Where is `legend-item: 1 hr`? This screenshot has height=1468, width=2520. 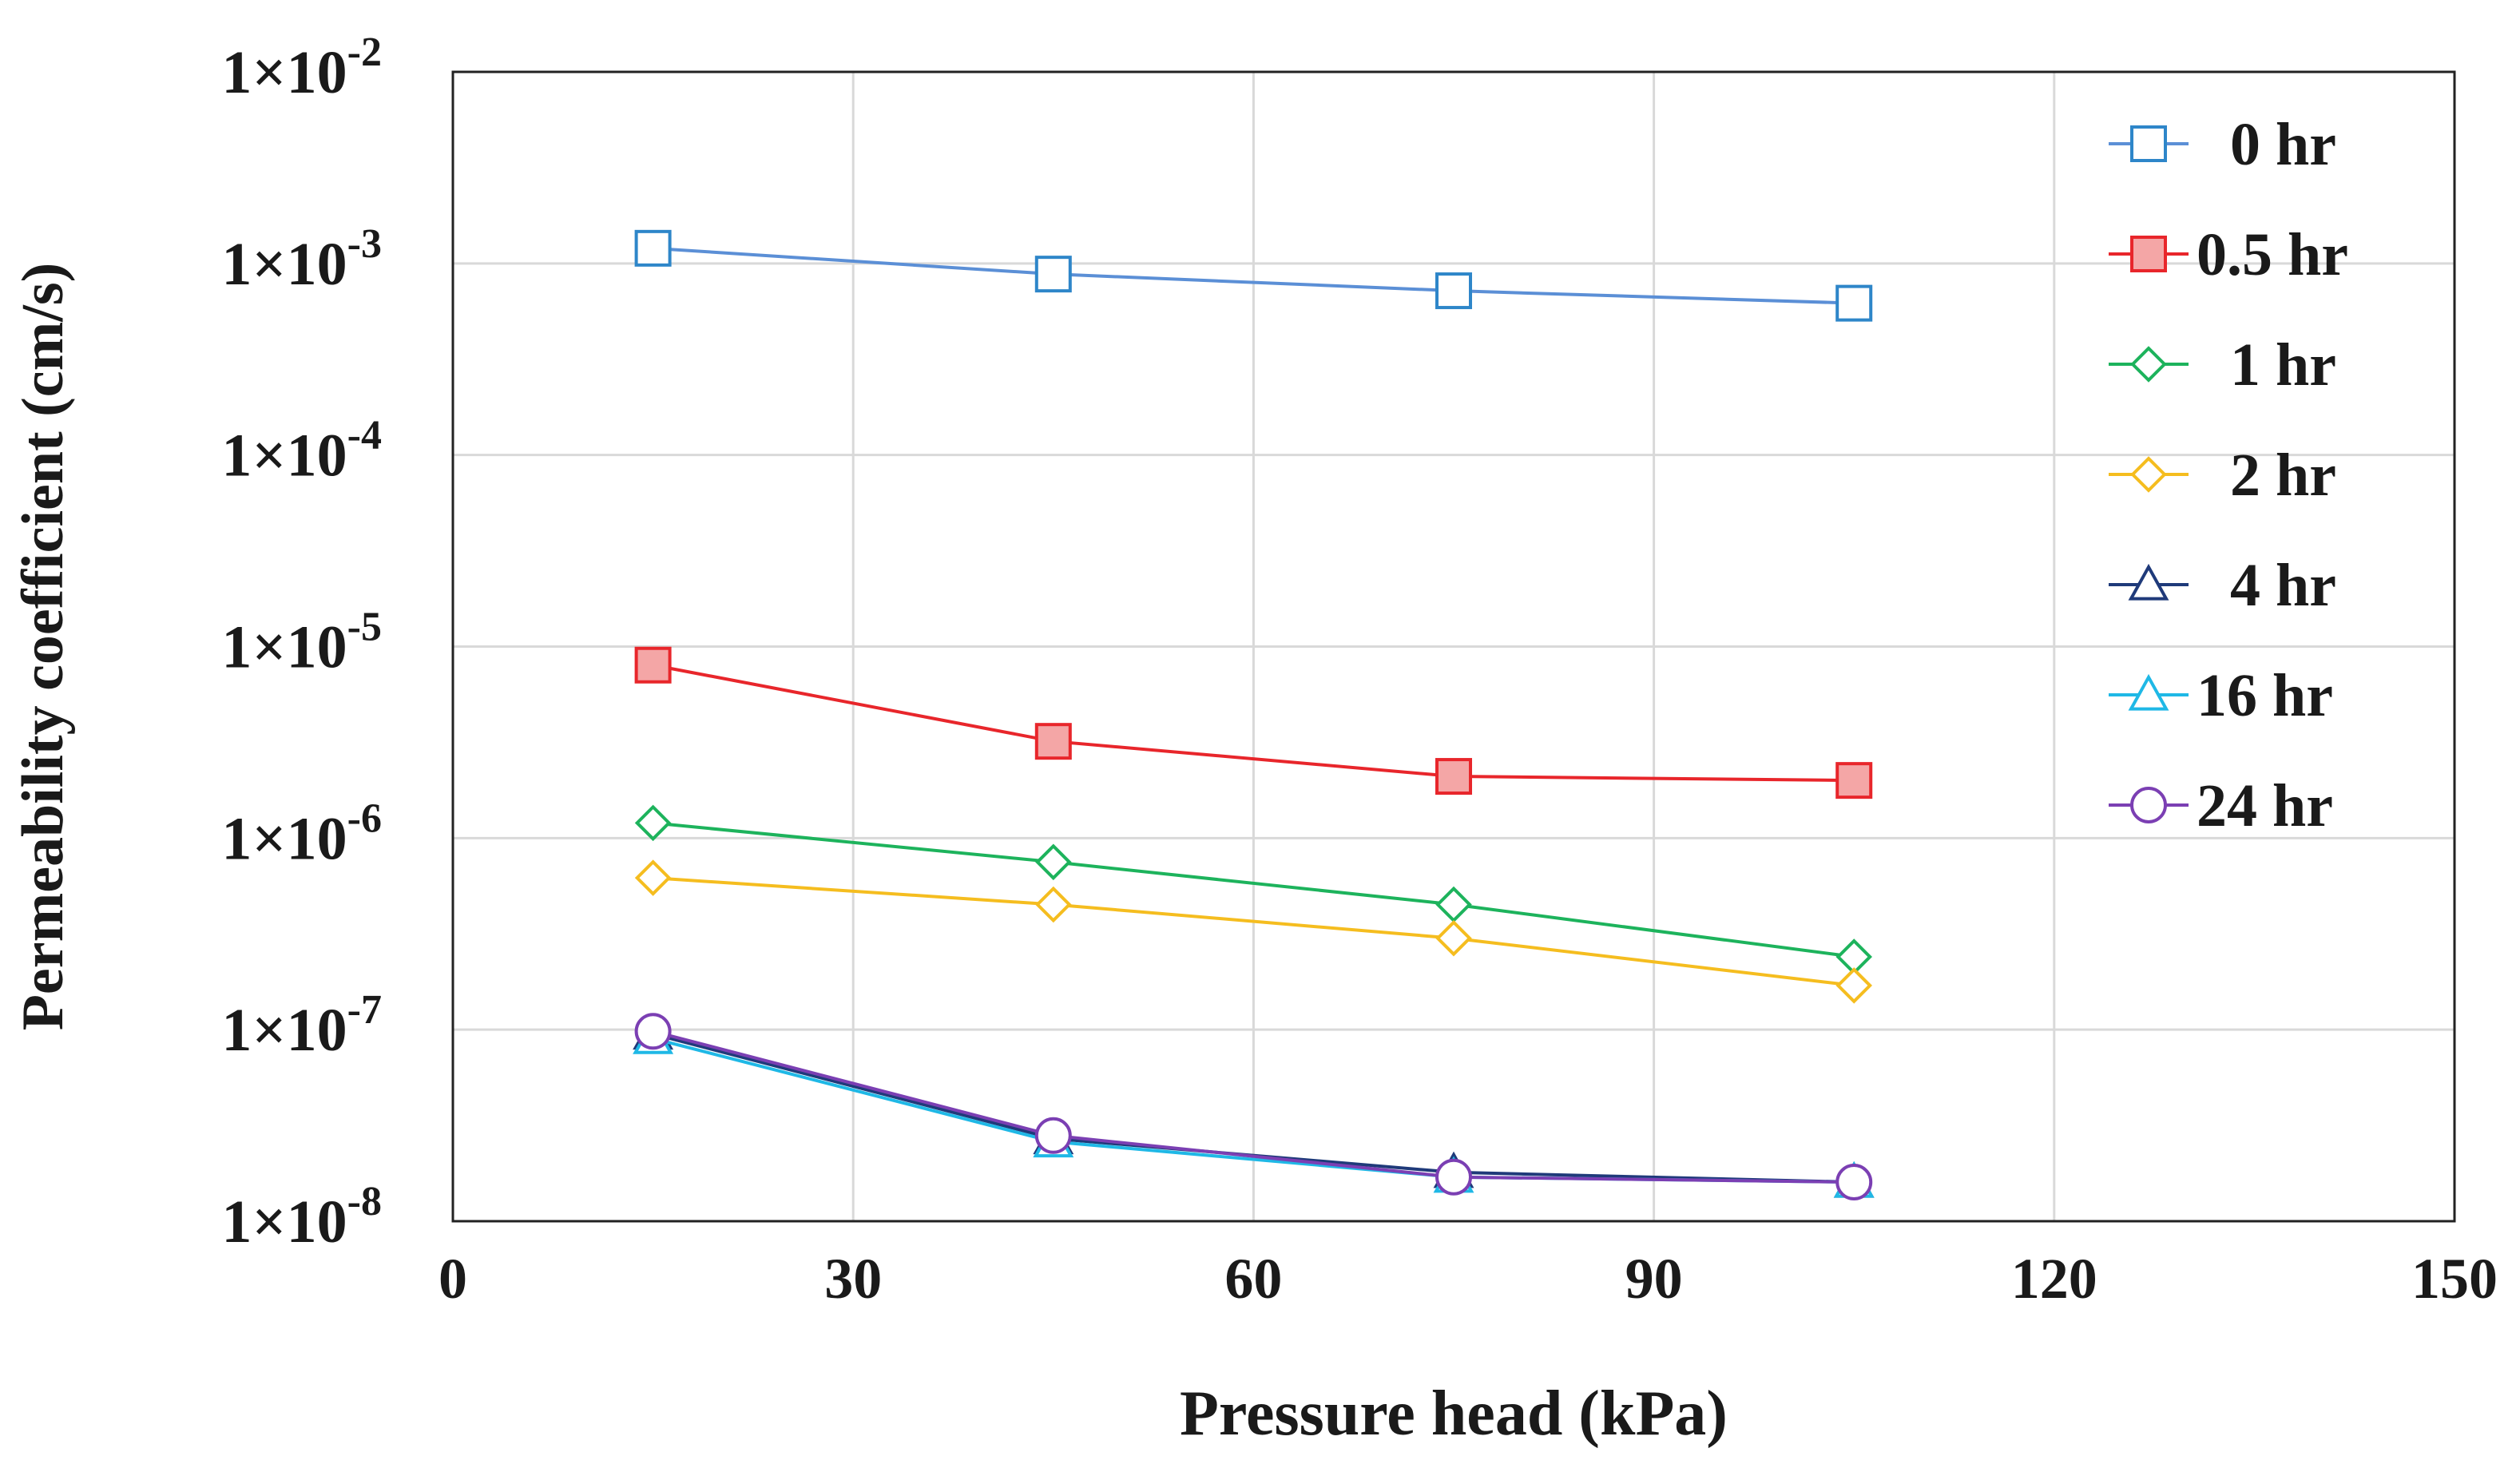
legend-item: 1 hr is located at coordinates (2222, 365).